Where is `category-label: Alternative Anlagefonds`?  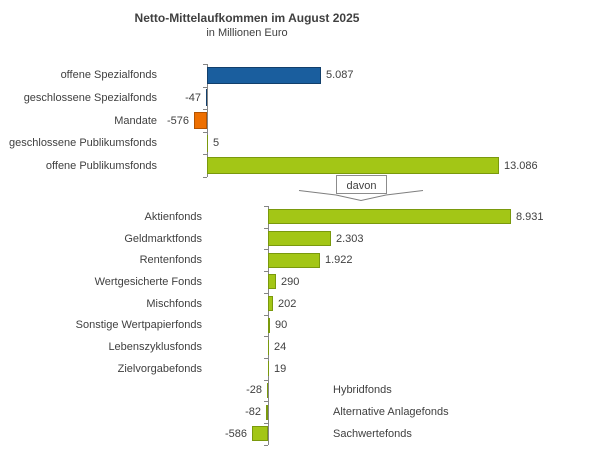
category-label: Alternative Anlagefonds is located at coordinates (391, 412).